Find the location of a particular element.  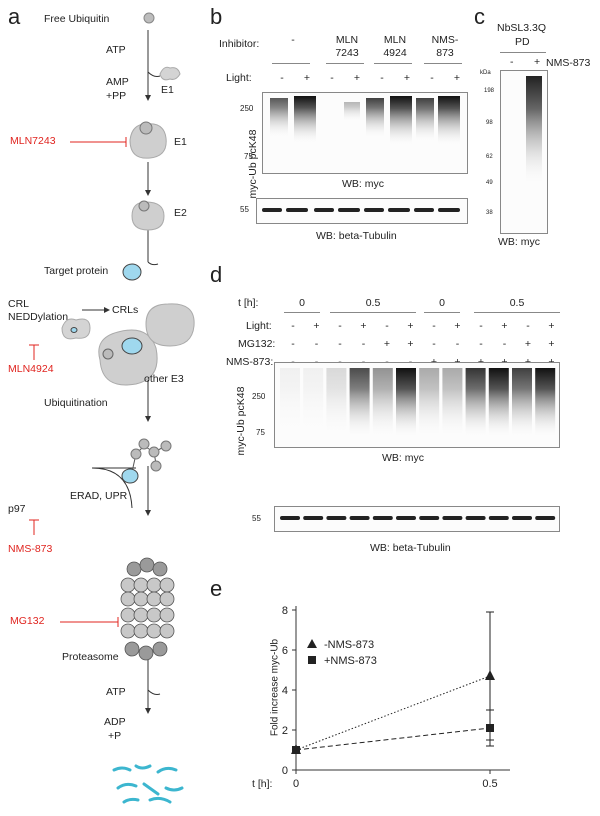

c-mw-98: 98 is located at coordinates (489, 123).